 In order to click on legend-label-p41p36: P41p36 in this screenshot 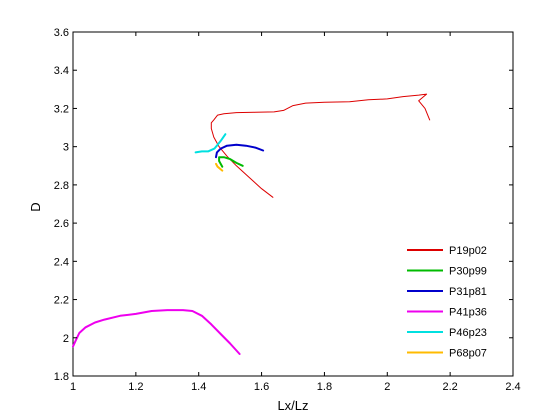, I will do `click(468, 313)`.